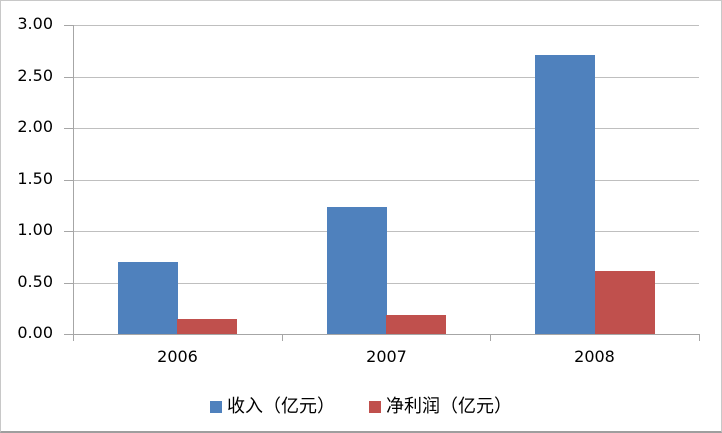  Describe the element at coordinates (35, 126) in the screenshot. I see `y-tick-label: 2.00` at that location.